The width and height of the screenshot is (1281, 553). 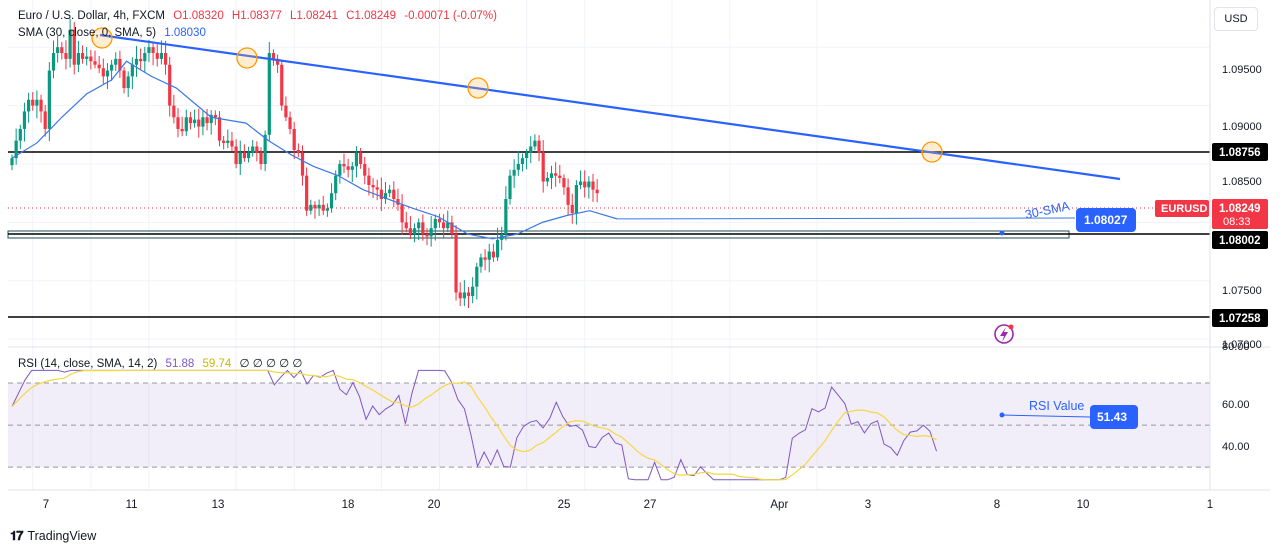 I want to click on currency-button: USD, so click(x=1236, y=19).